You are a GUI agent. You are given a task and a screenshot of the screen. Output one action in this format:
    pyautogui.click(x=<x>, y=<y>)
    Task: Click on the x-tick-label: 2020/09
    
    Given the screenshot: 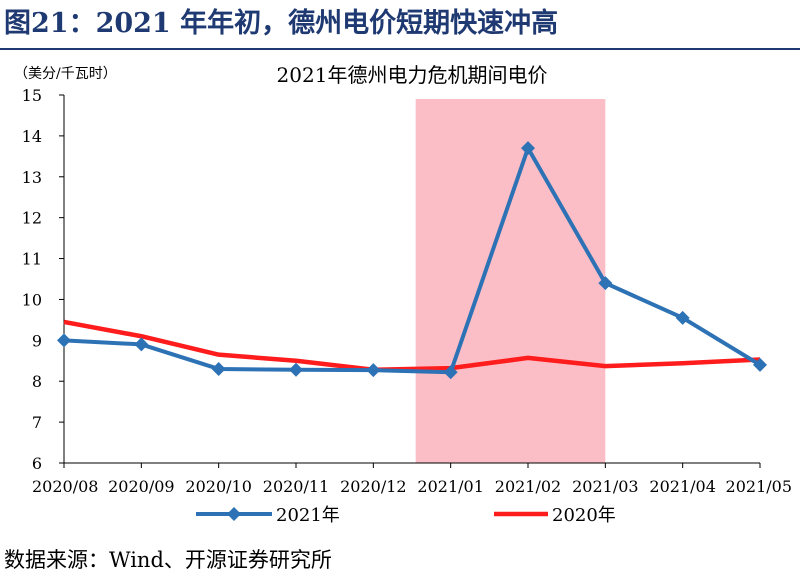 What is the action you would take?
    pyautogui.click(x=141, y=486)
    